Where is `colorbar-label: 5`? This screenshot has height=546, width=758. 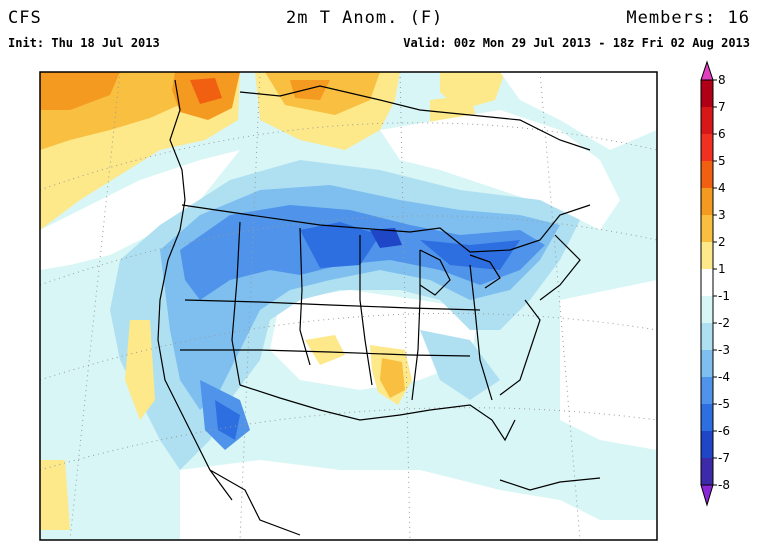
colorbar-label: 5 is located at coordinates (722, 161).